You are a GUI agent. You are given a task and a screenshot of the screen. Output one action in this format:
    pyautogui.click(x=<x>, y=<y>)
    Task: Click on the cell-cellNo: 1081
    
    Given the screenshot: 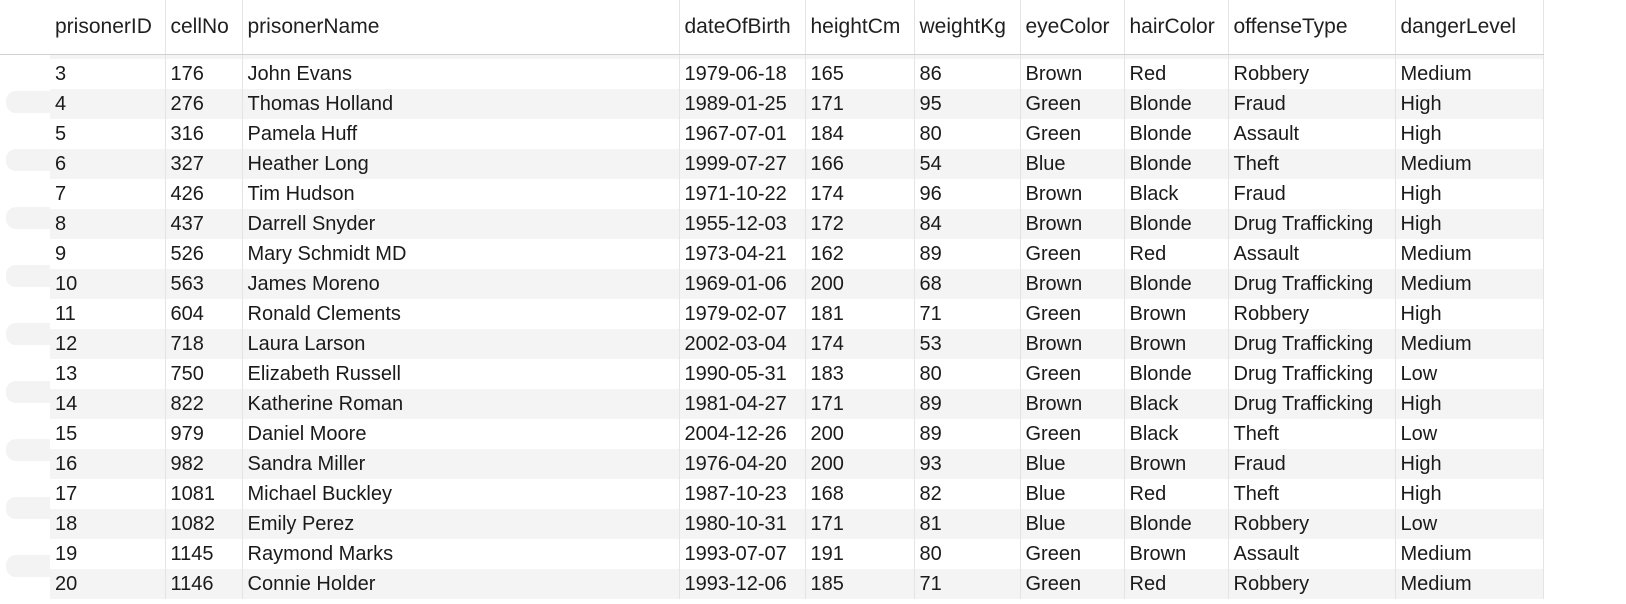 What is the action you would take?
    pyautogui.click(x=204, y=494)
    